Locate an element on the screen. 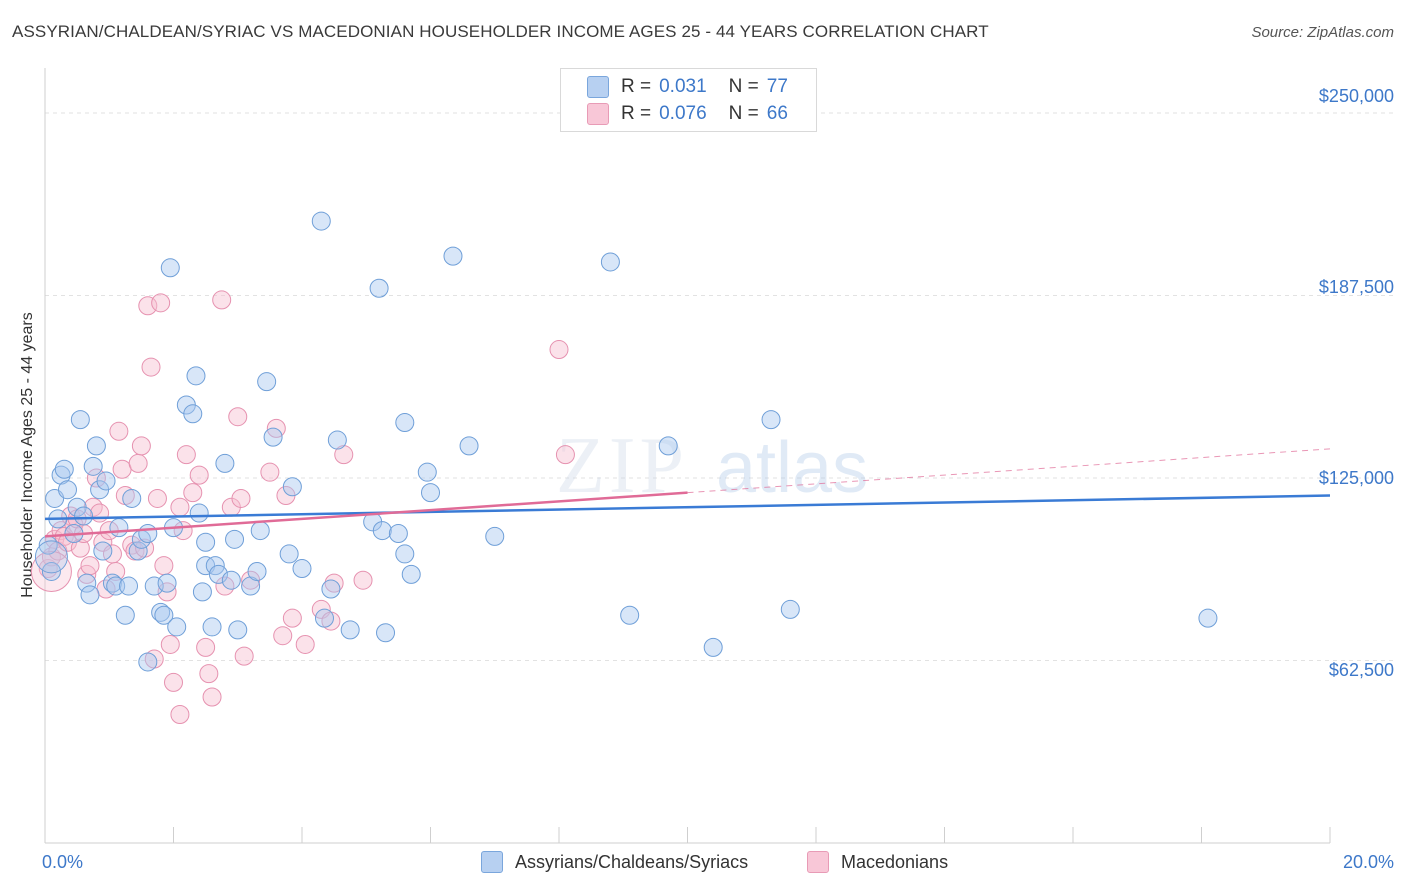 The height and width of the screenshot is (892, 1406). n-label: N = is located at coordinates (743, 113).